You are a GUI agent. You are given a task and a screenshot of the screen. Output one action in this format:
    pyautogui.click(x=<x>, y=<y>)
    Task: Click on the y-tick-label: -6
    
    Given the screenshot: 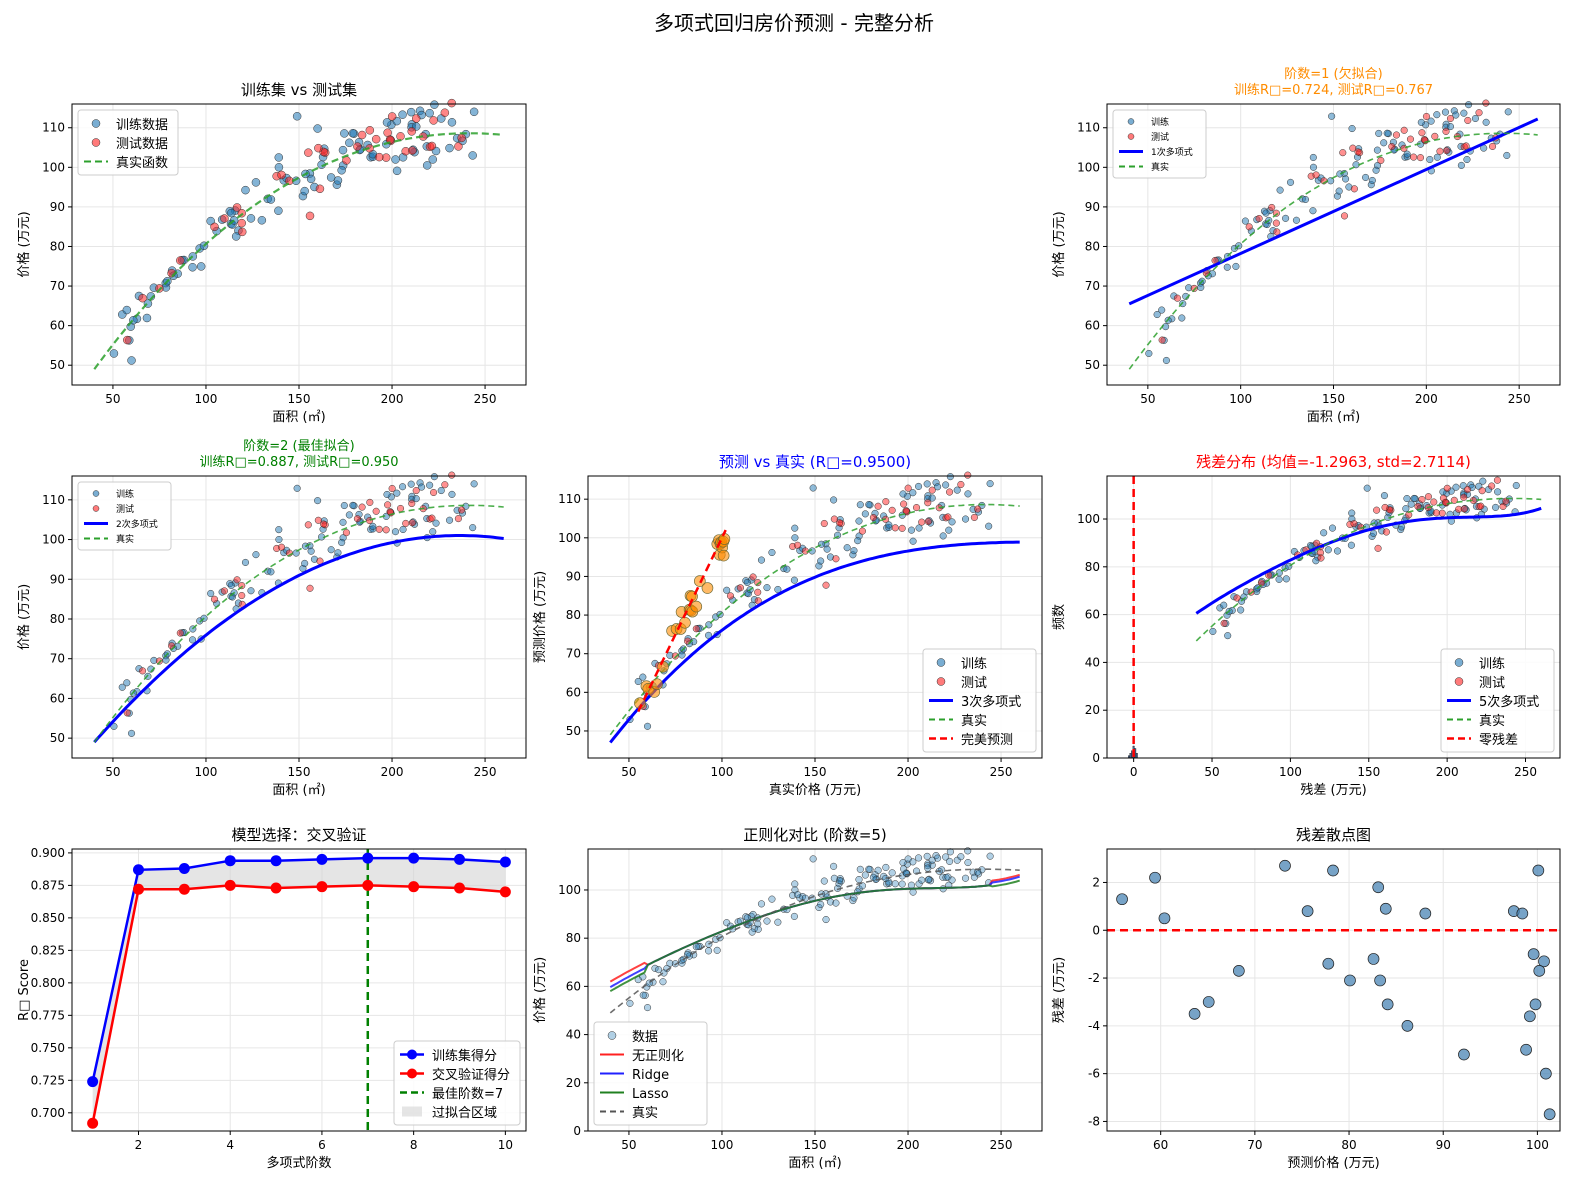 What is the action you would take?
    pyautogui.click(x=1094, y=1074)
    